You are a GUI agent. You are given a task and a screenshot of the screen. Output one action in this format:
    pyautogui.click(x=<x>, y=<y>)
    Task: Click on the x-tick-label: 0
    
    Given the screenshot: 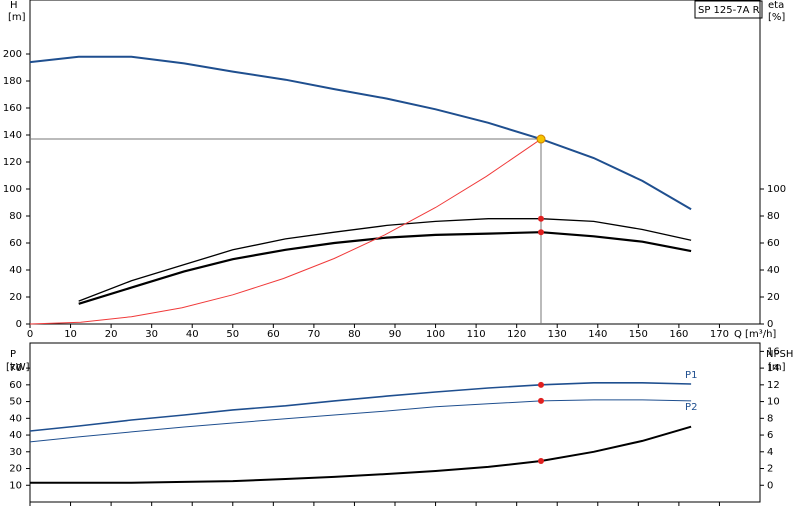 What is the action you would take?
    pyautogui.click(x=30, y=334)
    